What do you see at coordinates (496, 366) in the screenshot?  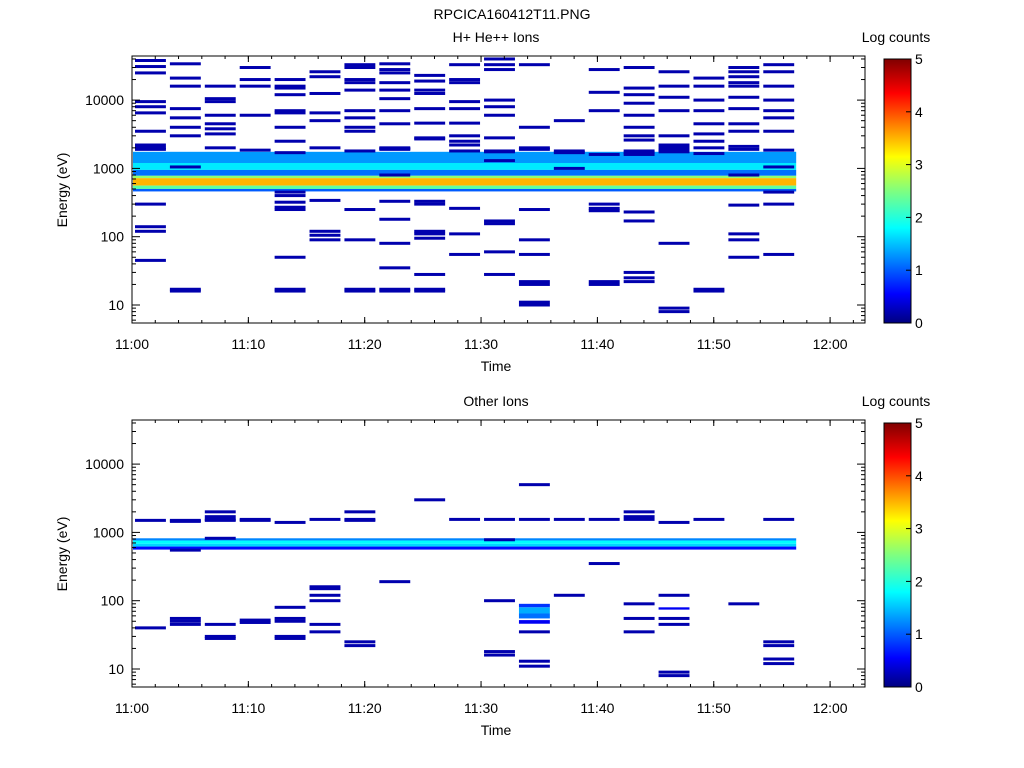 I see `x-axis-label: Time` at bounding box center [496, 366].